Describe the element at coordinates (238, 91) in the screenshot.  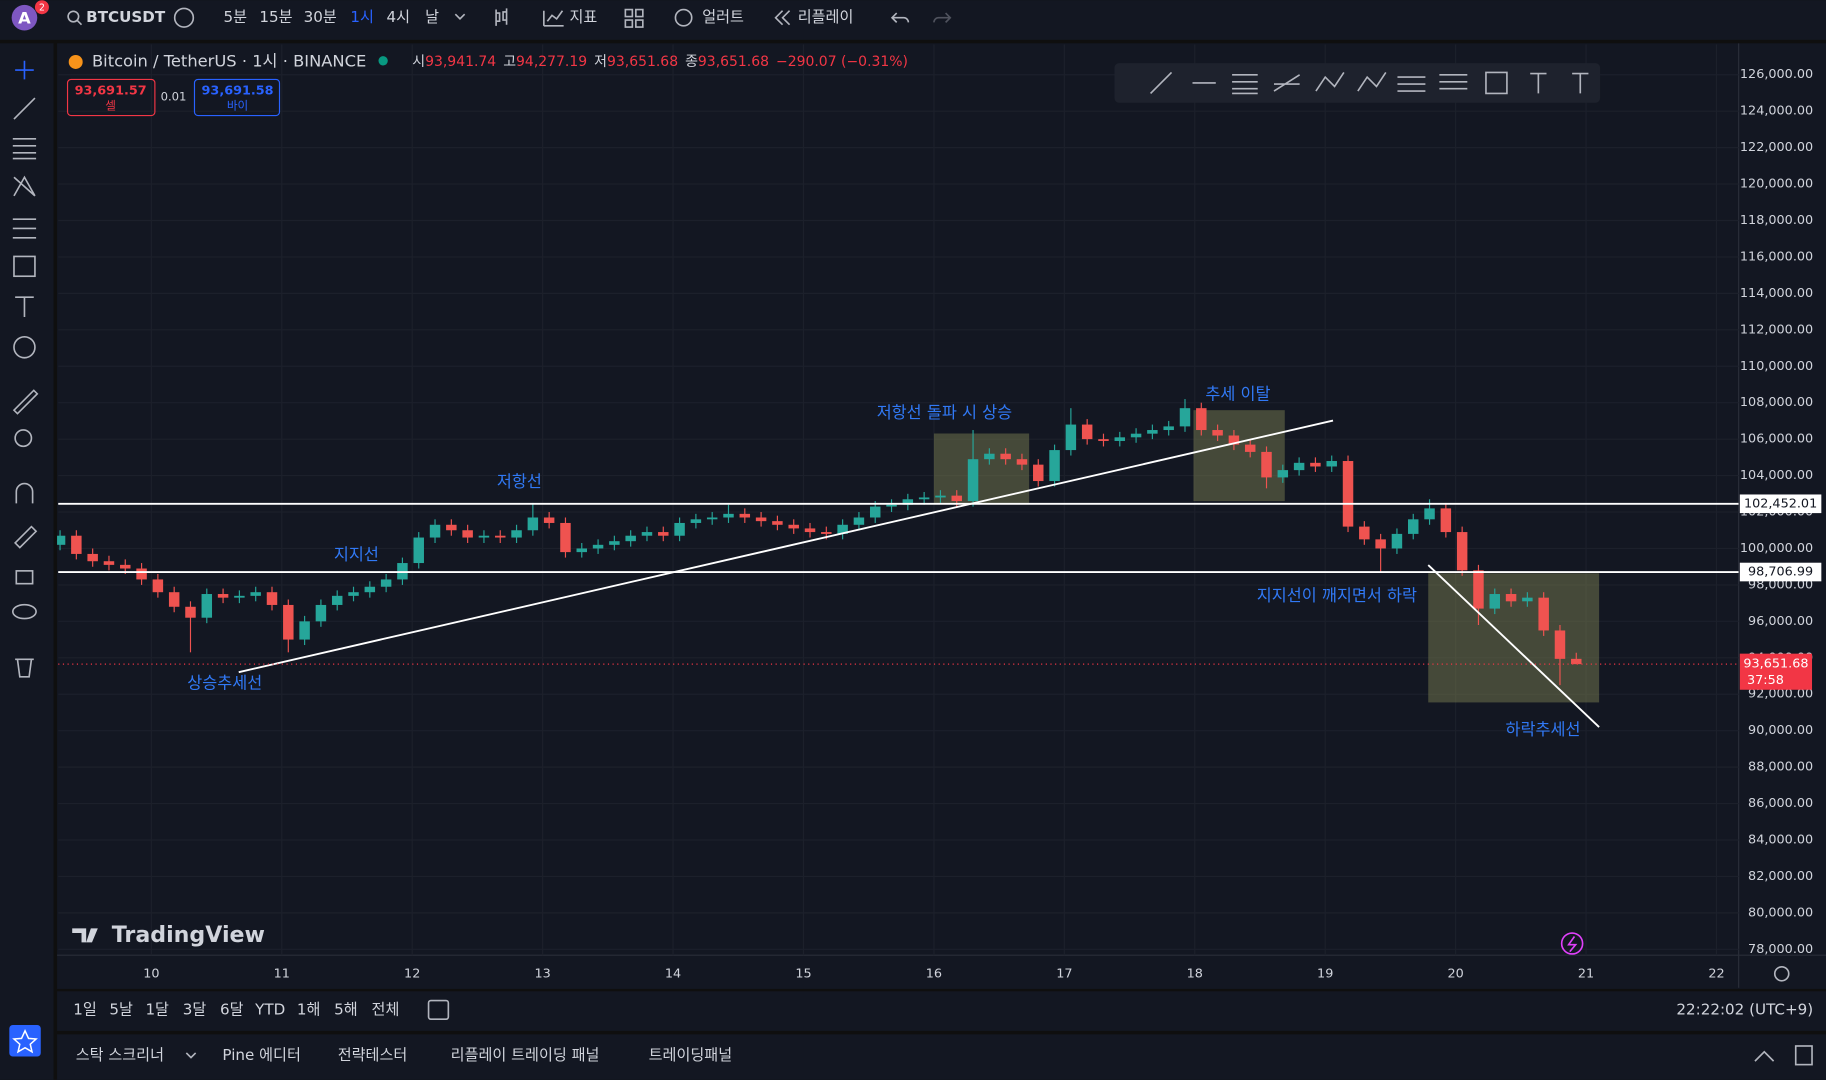
I see `buy-price: 93,691.58` at that location.